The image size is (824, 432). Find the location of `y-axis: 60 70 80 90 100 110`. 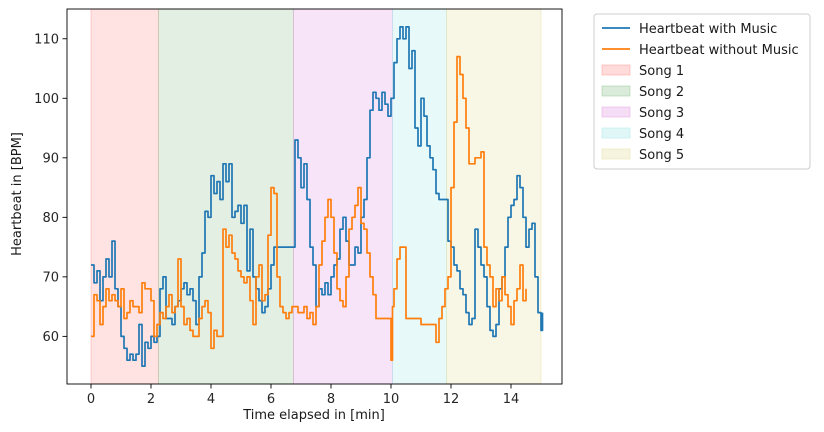

y-axis: 60 70 80 90 100 110 is located at coordinates (50, 188).